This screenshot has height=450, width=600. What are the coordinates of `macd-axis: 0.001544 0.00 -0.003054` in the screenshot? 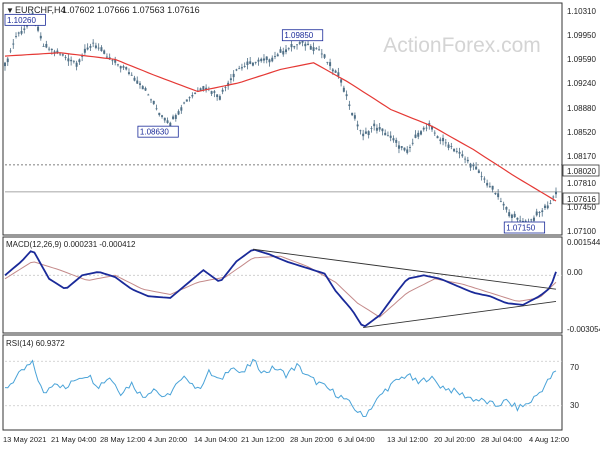 It's located at (583, 286).